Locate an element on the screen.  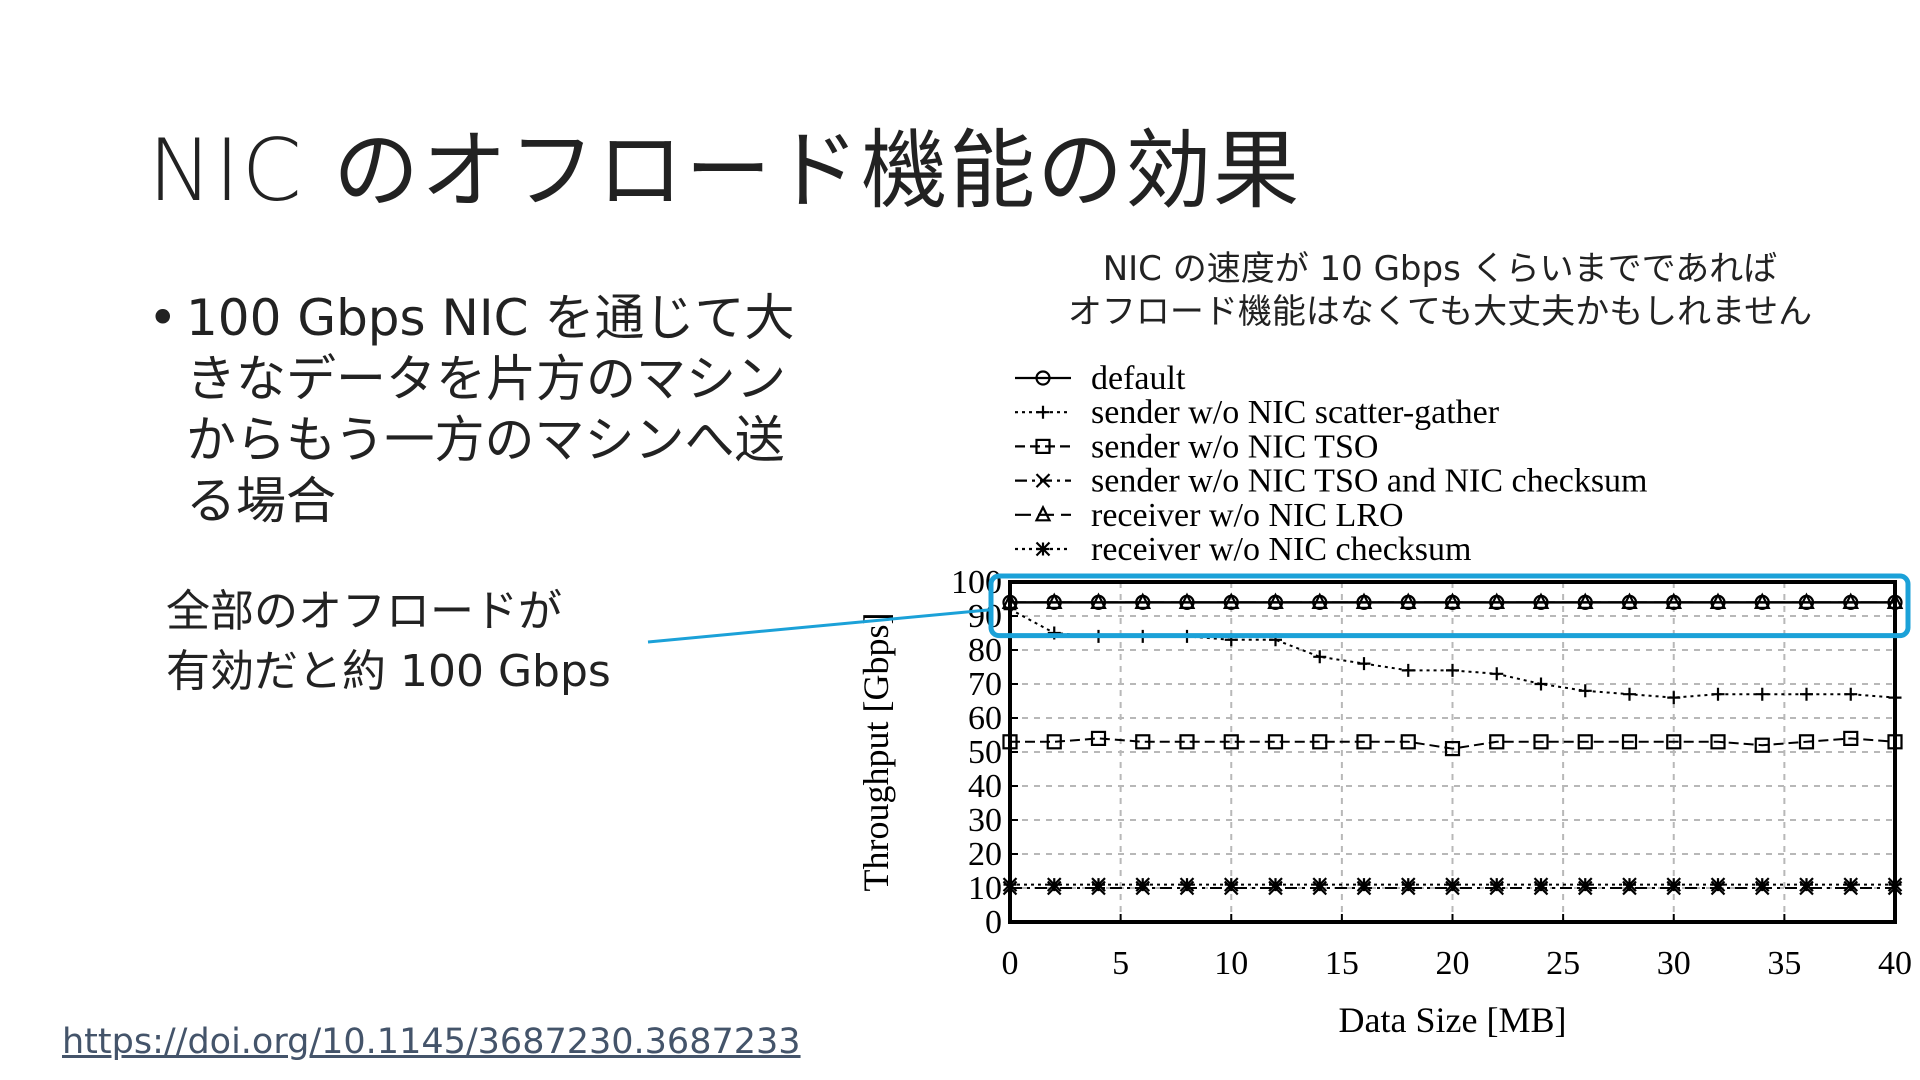
highlight-box is located at coordinates (1449, 606).